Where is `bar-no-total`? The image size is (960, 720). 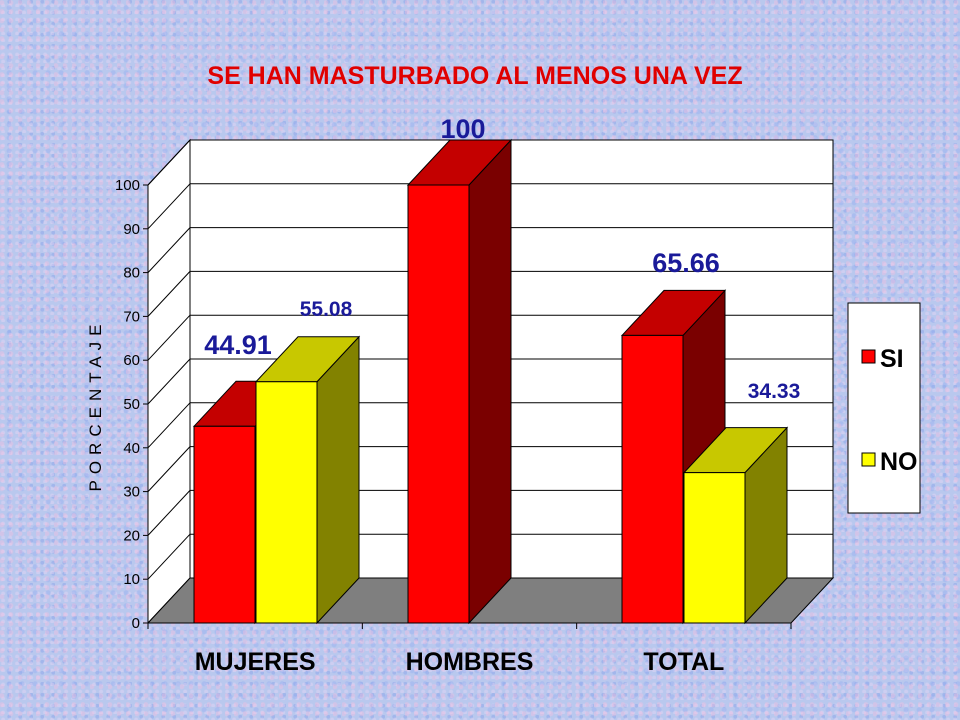 bar-no-total is located at coordinates (735, 525).